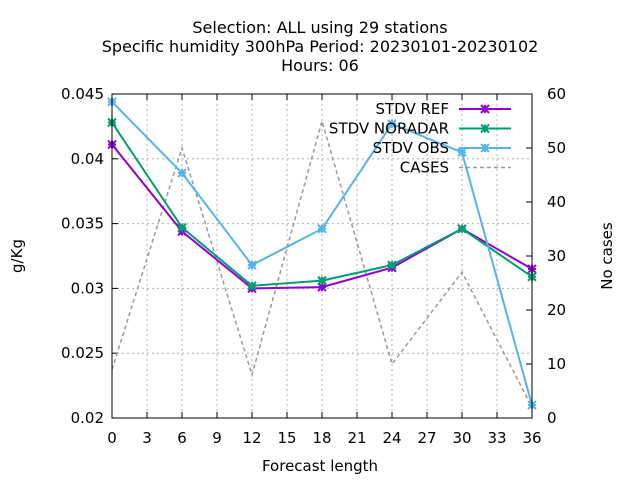  Describe the element at coordinates (556, 256) in the screenshot. I see `y2-tick-label: 30` at that location.